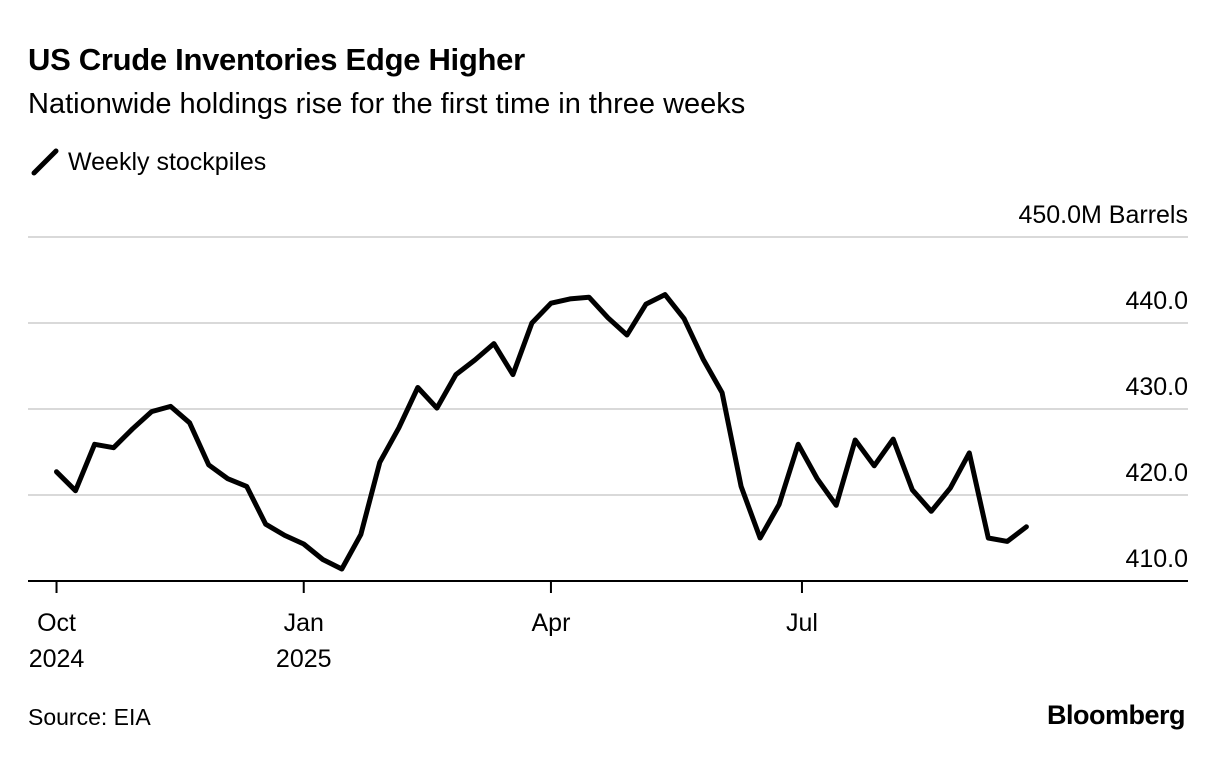 Image resolution: width=1223 pixels, height=760 pixels. What do you see at coordinates (1103, 215) in the screenshot?
I see `y-tick-label: 450.0M Barrels` at bounding box center [1103, 215].